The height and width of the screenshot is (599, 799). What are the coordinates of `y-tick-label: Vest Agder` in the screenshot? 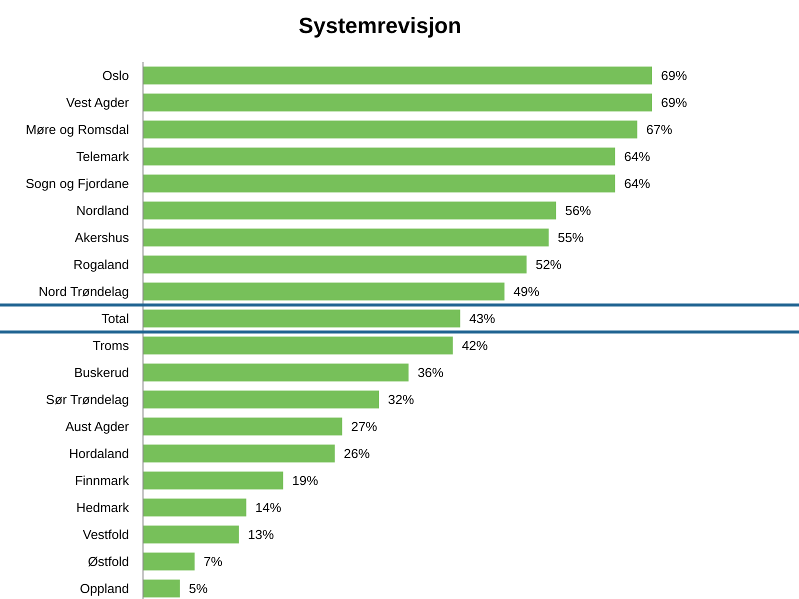 It's located at (98, 102).